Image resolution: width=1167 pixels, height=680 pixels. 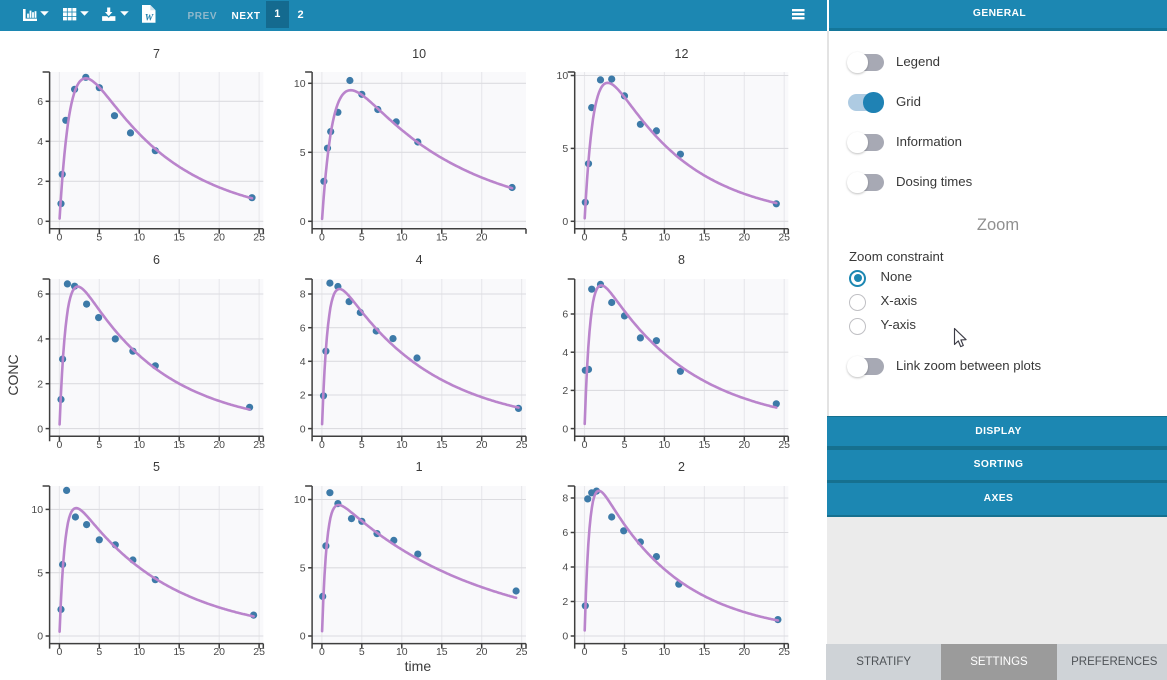 What do you see at coordinates (418, 666) in the screenshot?
I see `svg-text: time` at bounding box center [418, 666].